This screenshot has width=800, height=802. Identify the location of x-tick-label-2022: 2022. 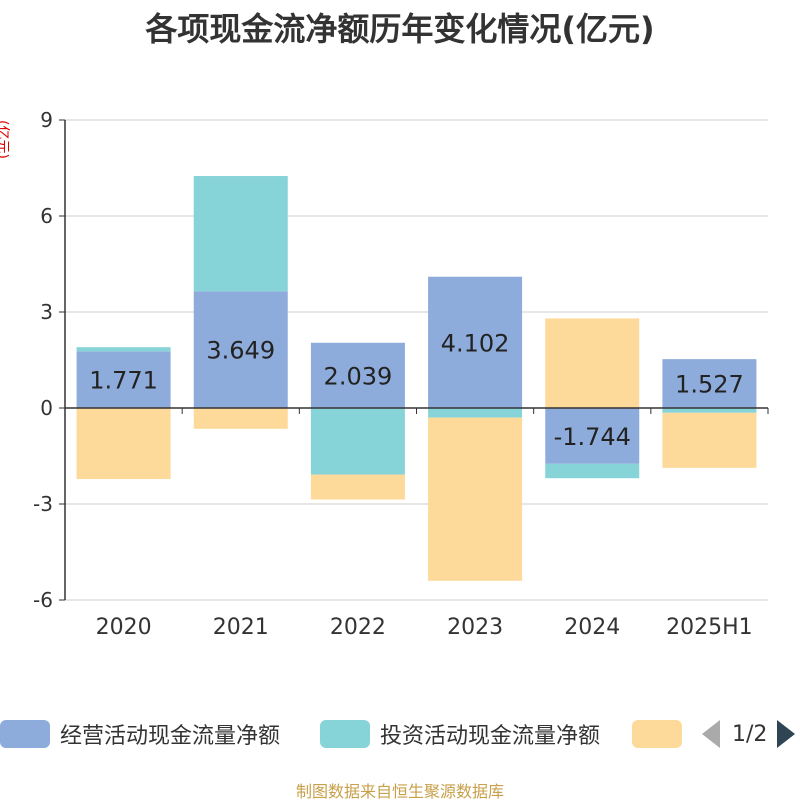
(358, 627).